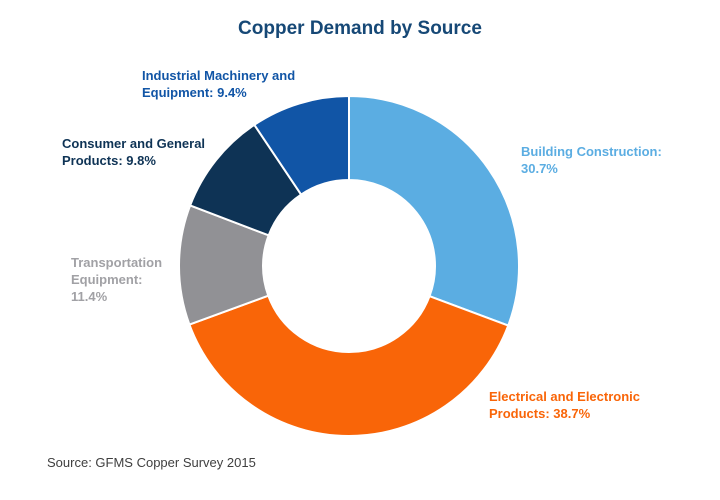  What do you see at coordinates (219, 84) in the screenshot?
I see `slice-label-industrial-machinery-and-equipment: Industrial Machinery and Equipment: 9.4%` at bounding box center [219, 84].